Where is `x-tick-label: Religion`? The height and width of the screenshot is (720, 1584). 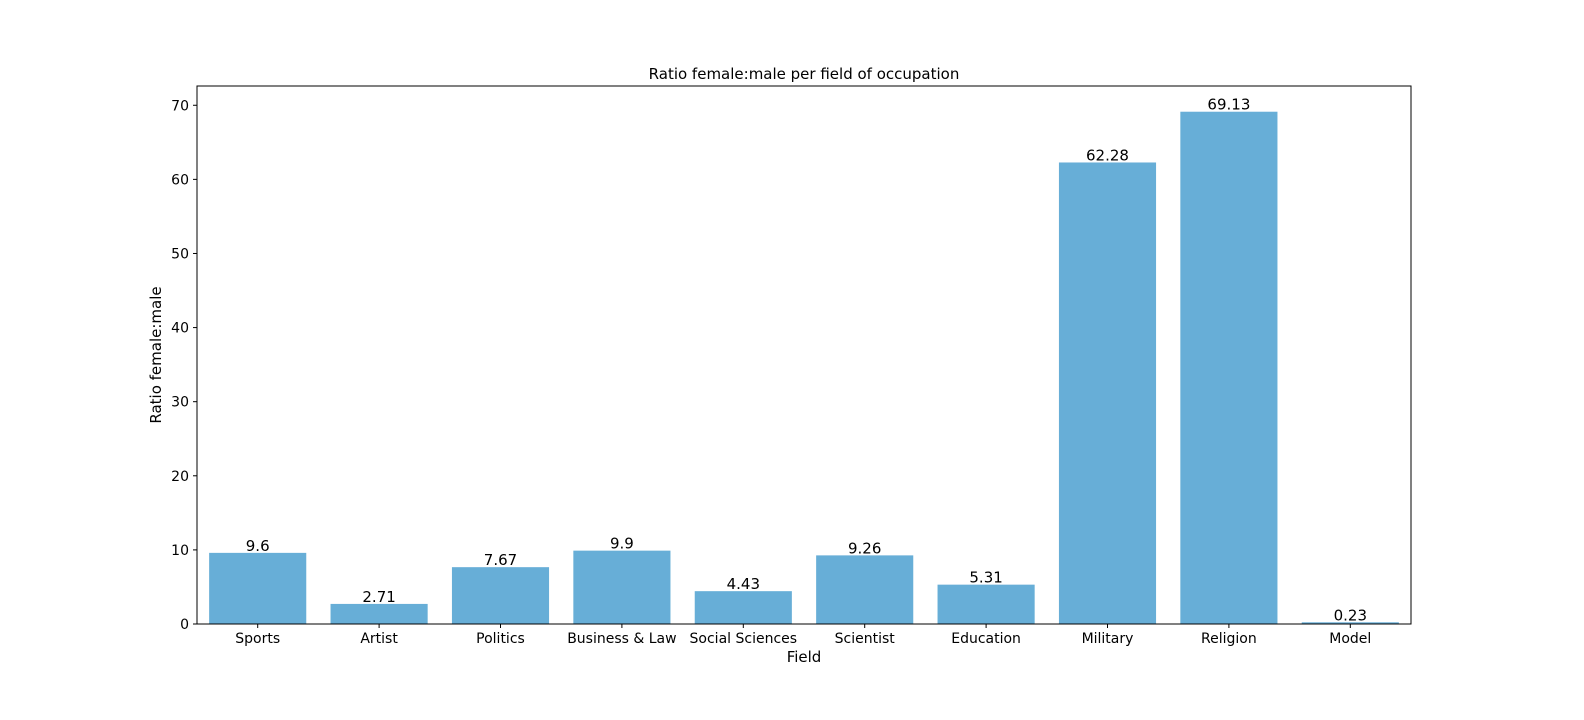 x-tick-label: Religion is located at coordinates (1229, 639).